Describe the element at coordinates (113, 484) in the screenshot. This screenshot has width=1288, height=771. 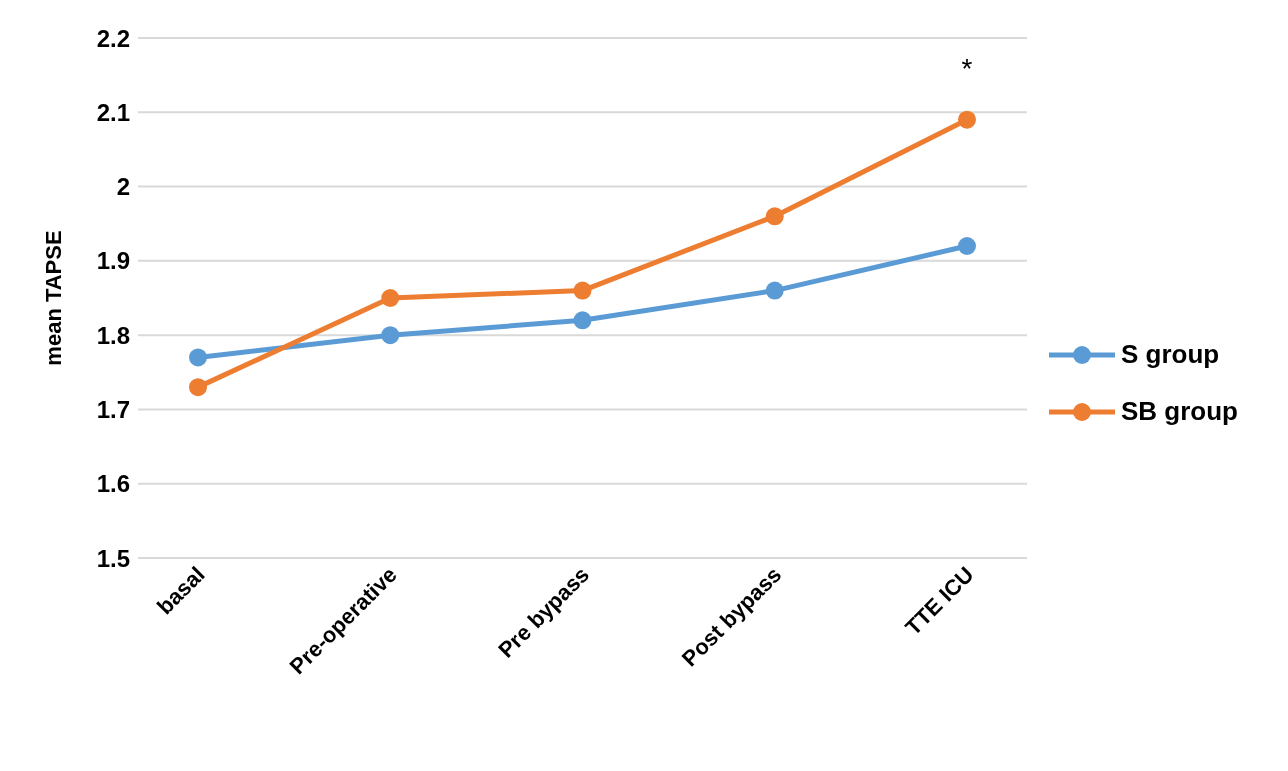
I see `y-tick-label: 1.6` at that location.